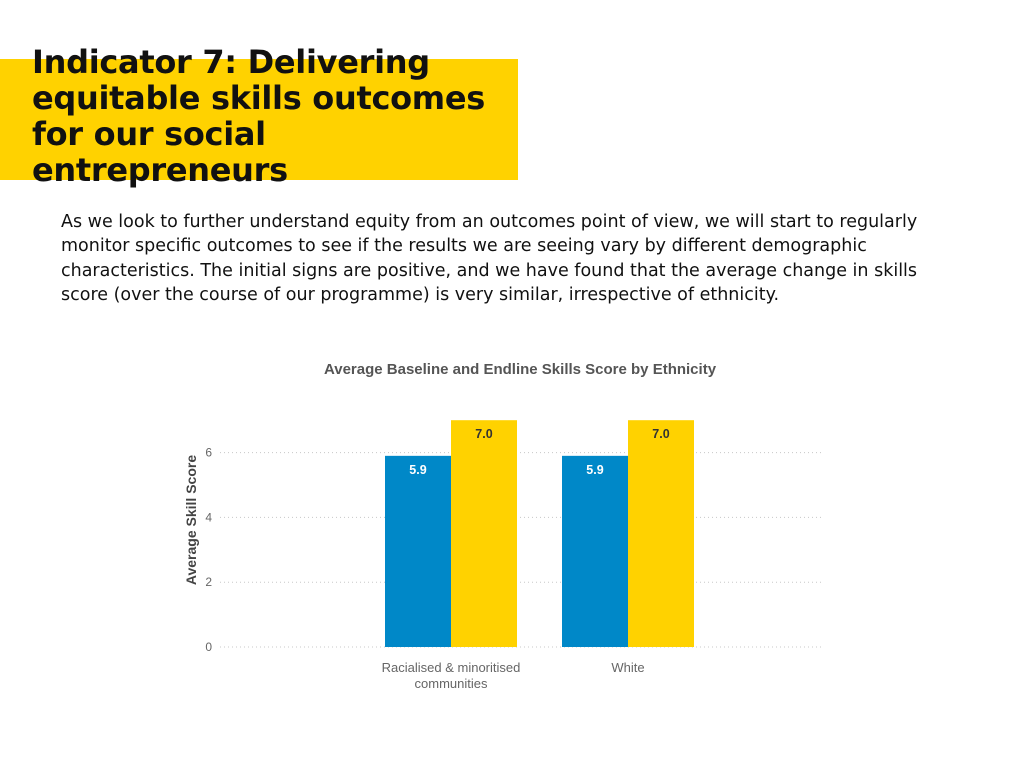 The width and height of the screenshot is (1024, 768). I want to click on y-tick-label-3: 6, so click(208, 453).